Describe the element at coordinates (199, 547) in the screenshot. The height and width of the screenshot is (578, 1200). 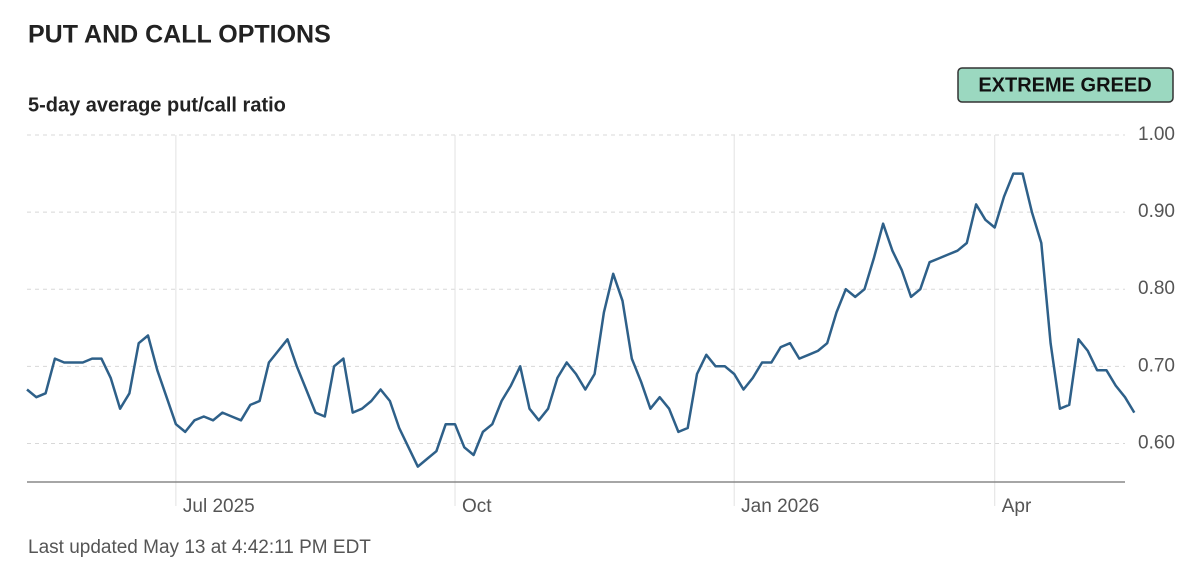
I see `footnote: Last updated May 13 at 4:42:11 PM EDT` at that location.